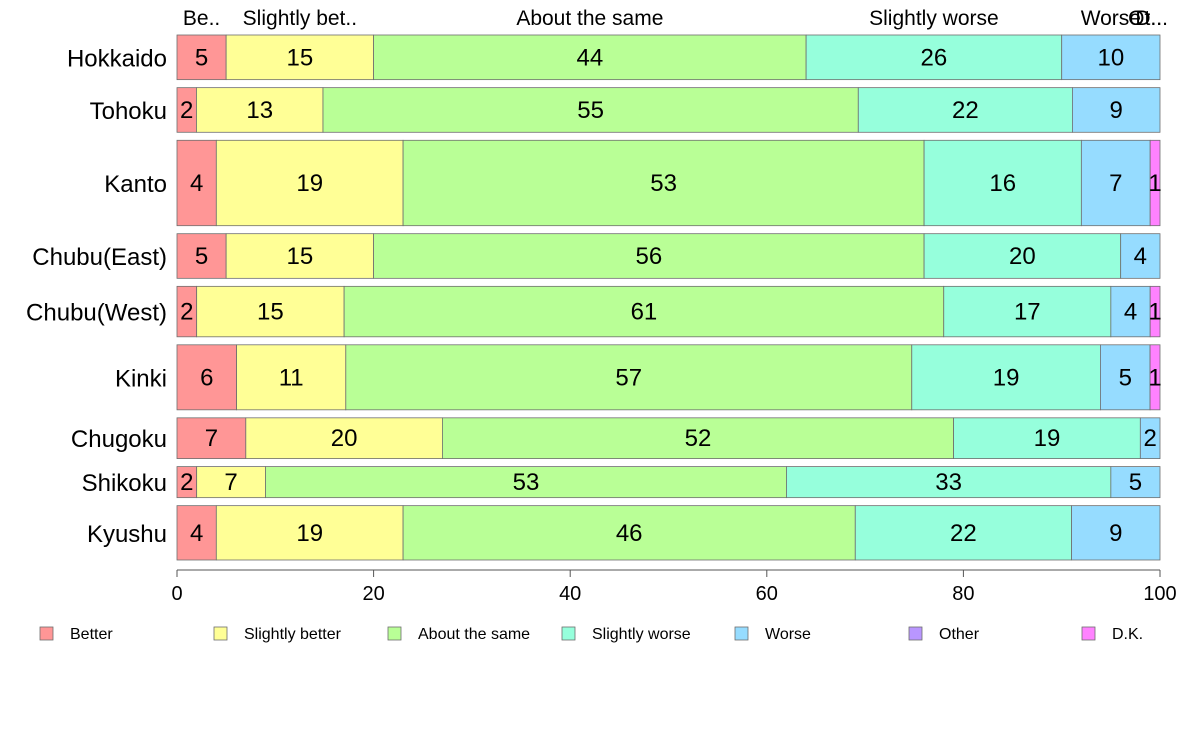 The image size is (1188, 741). Describe the element at coordinates (141, 378) in the screenshot. I see `y-tick-label: Kinki` at that location.